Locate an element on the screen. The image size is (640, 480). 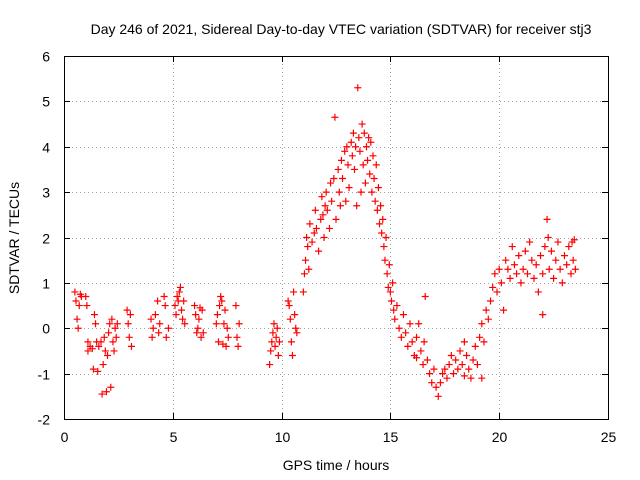
x-tick-label: 15 is located at coordinates (391, 437).